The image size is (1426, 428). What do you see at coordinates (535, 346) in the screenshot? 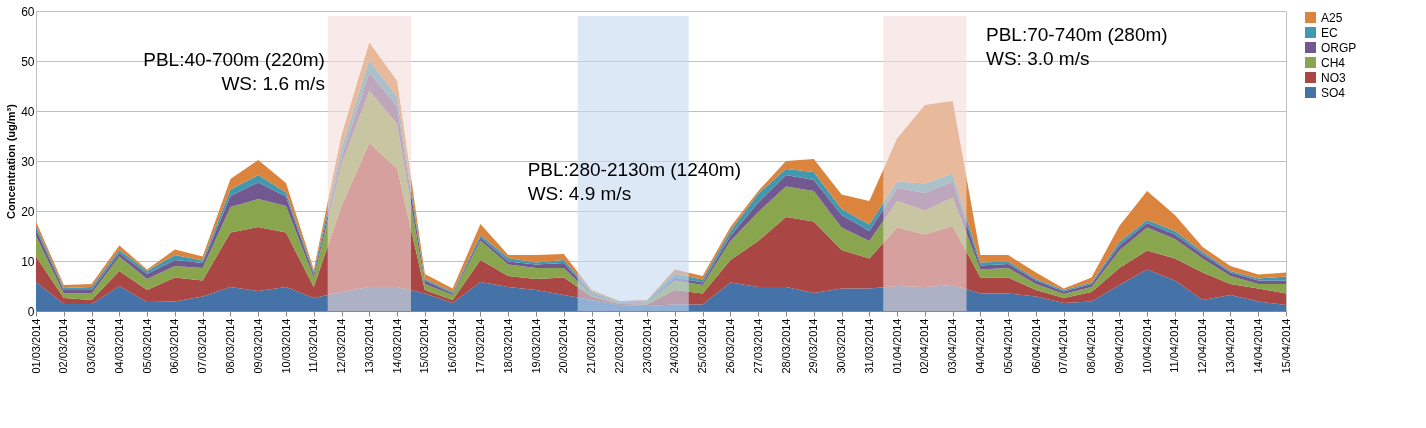
I see `x-tick-label: 19/03/2014` at bounding box center [535, 346].